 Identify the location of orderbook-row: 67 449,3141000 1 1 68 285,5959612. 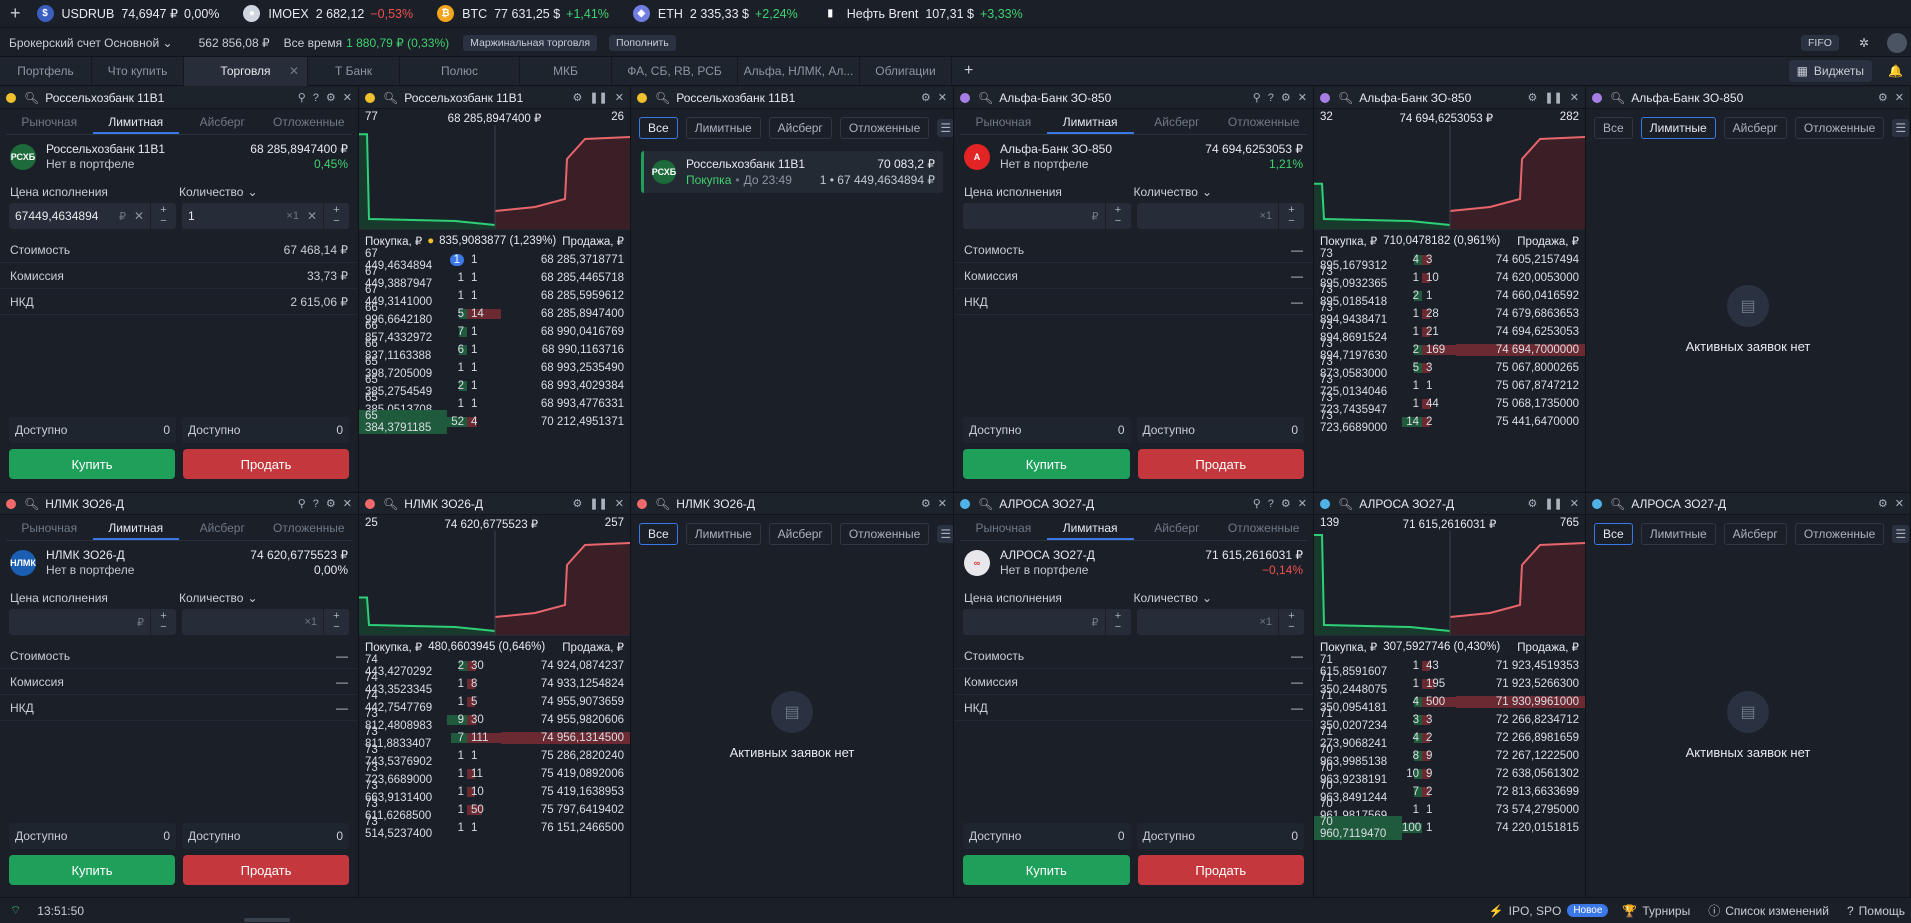
(494, 296).